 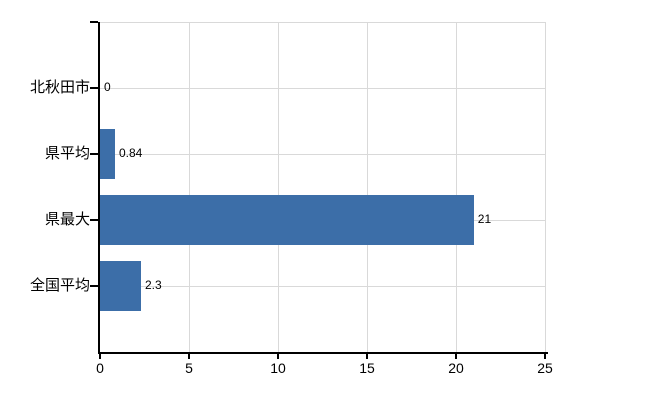 What do you see at coordinates (67, 219) in the screenshot?
I see `category-label: 県最大` at bounding box center [67, 219].